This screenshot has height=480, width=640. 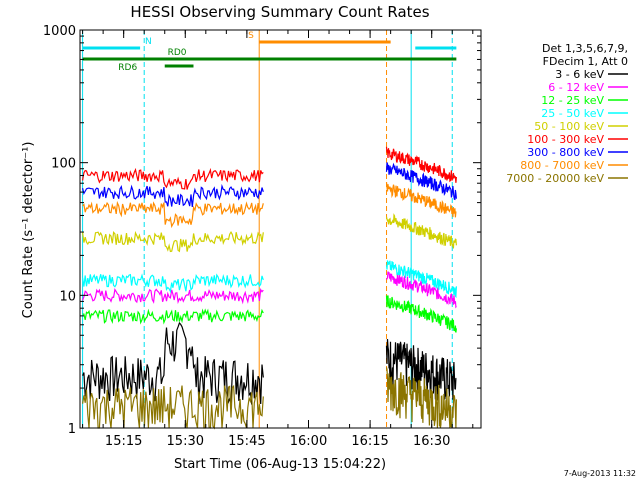 I want to click on legend-label-7: 800 - 7000 keV, so click(x=562, y=165).